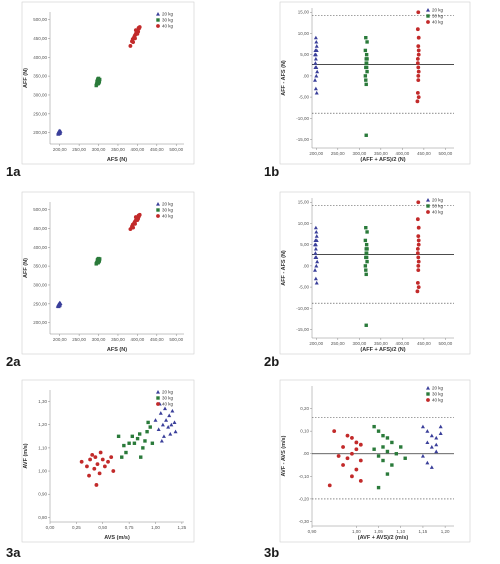 The height and width of the screenshot is (564, 500). Describe the element at coordinates (26, 268) in the screenshot. I see `y-axis-label: AFF (N)` at that location.